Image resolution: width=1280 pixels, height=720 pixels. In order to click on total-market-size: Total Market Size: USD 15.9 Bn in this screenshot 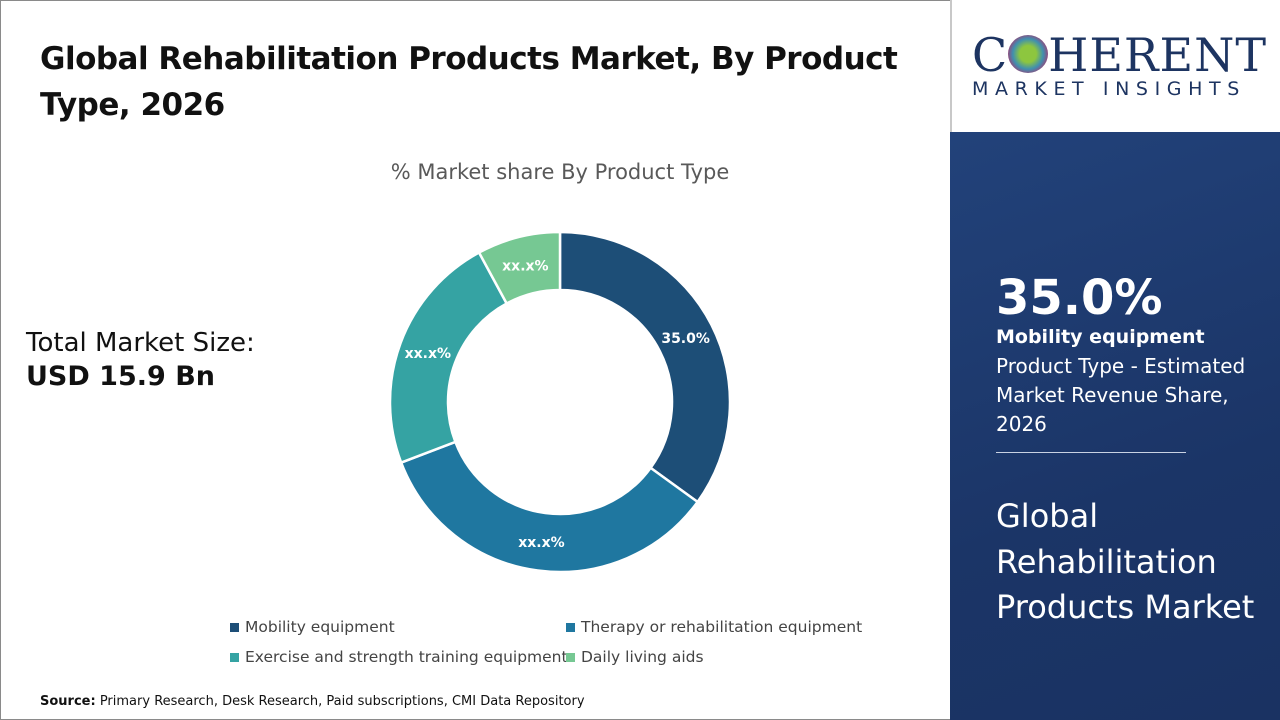, I will do `click(140, 360)`.